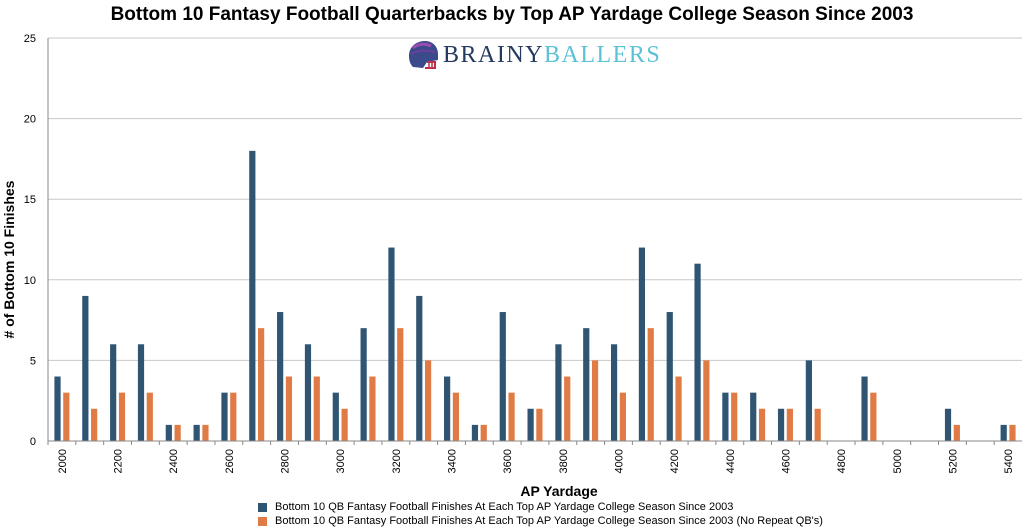 The width and height of the screenshot is (1024, 528). I want to click on x-tick-label: 2600, so click(230, 461).